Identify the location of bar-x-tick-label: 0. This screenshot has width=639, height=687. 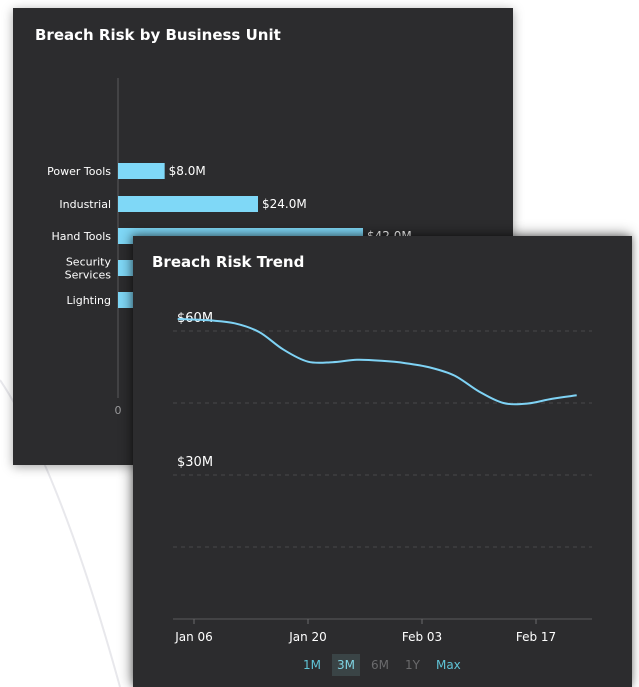
(118, 410).